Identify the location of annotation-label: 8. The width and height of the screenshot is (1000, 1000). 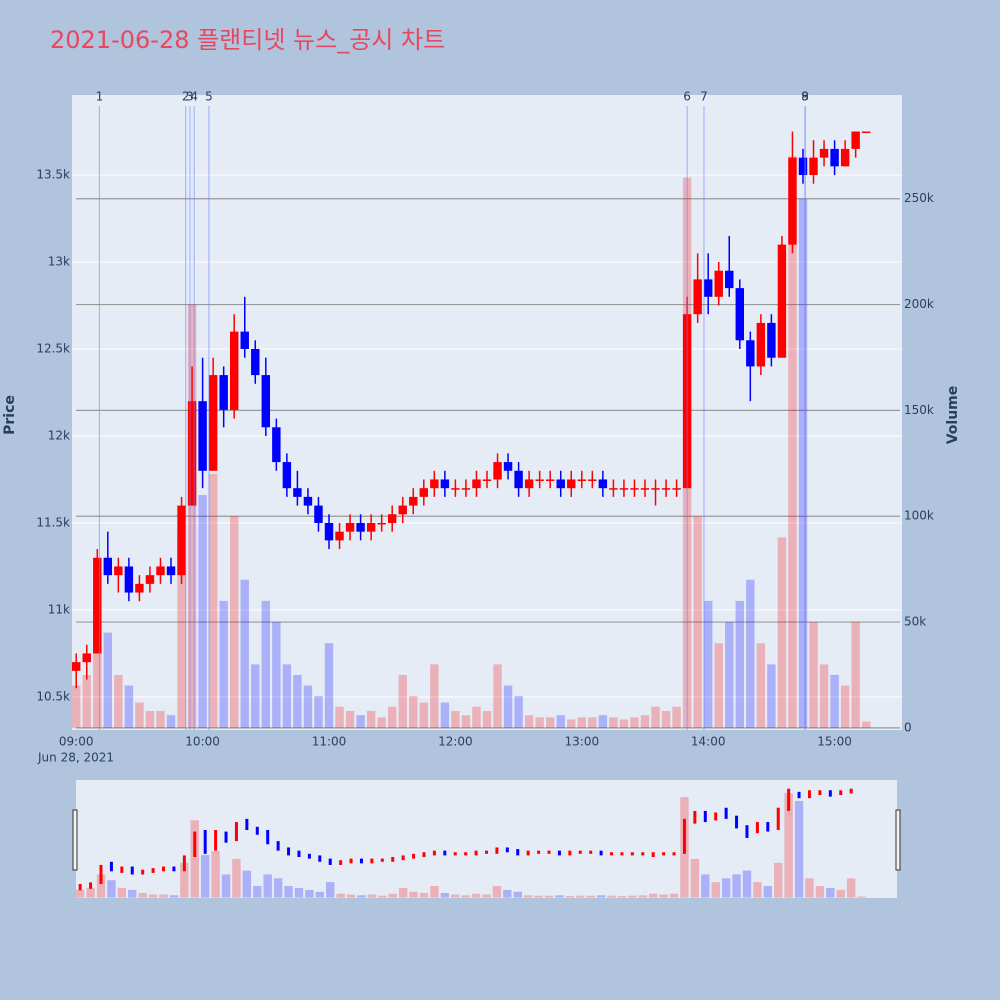
(805, 97).